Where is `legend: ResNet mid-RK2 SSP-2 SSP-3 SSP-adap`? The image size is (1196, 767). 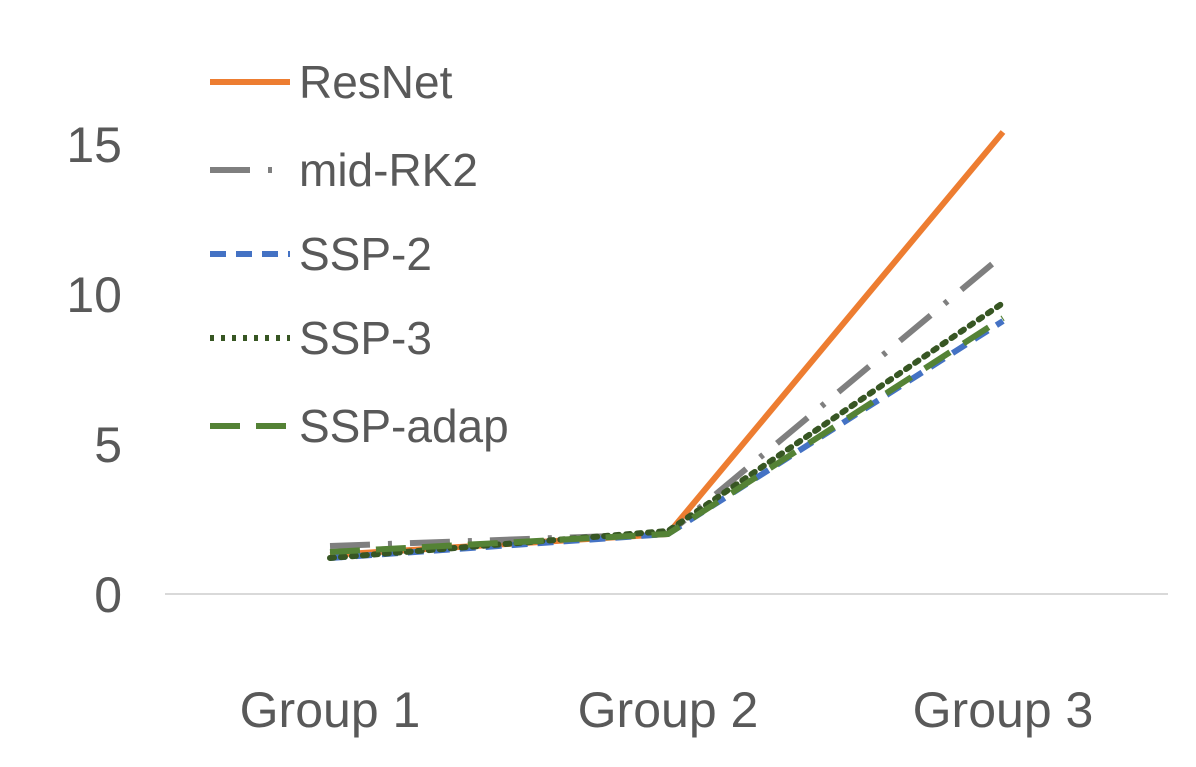
legend: ResNet mid-RK2 SSP-2 SSP-3 SSP-adap is located at coordinates (359, 254).